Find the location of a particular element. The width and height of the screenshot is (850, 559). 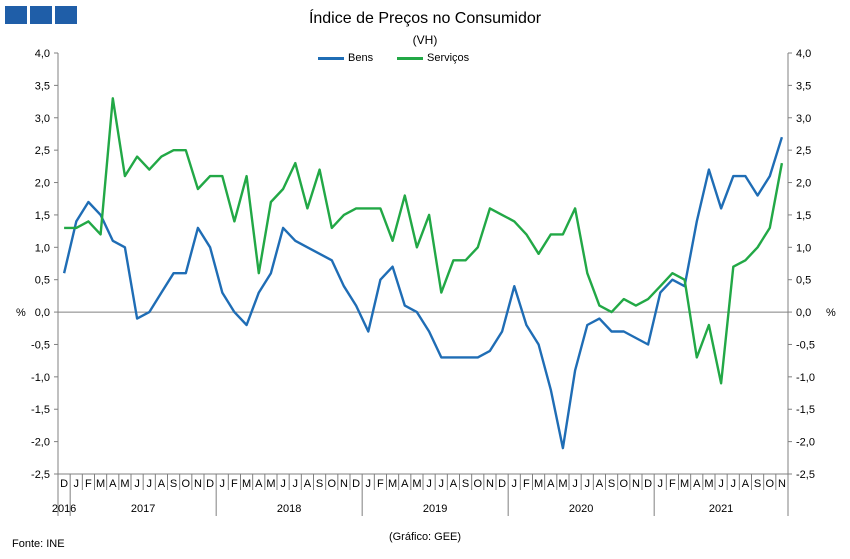

y-tick-label-left: -2,0 is located at coordinates (40, 443).